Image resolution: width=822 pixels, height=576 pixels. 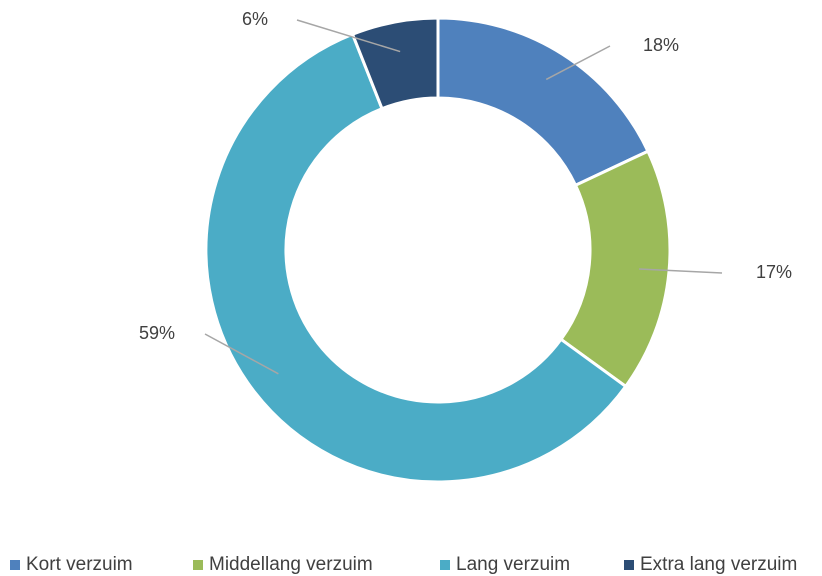 I want to click on legend-label: Kort verzuim, so click(x=79, y=564).